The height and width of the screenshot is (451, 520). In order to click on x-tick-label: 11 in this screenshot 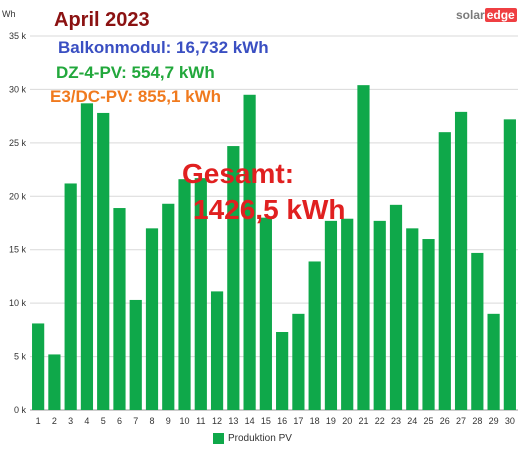, I will do `click(200, 421)`.